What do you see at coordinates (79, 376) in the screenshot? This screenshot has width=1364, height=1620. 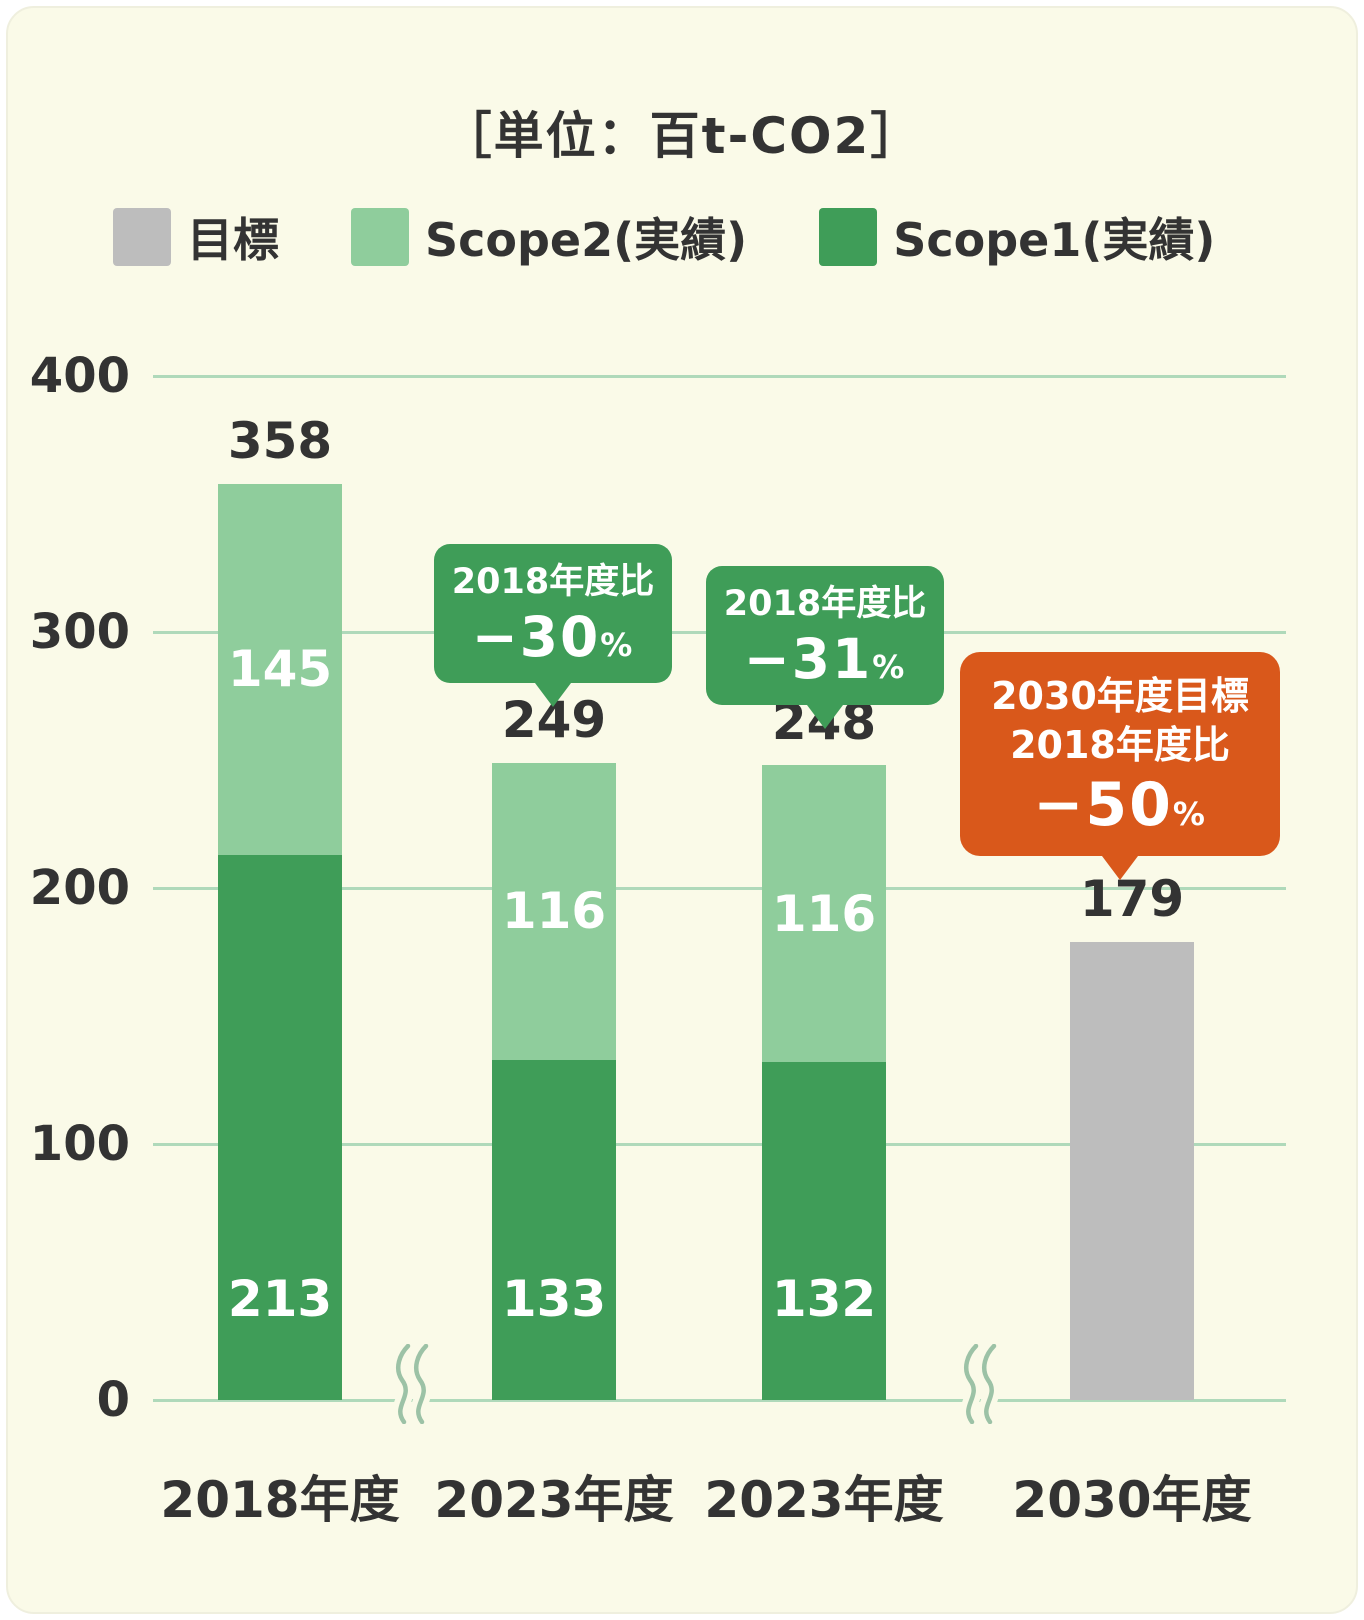 I see `y-tick-label: 400` at bounding box center [79, 376].